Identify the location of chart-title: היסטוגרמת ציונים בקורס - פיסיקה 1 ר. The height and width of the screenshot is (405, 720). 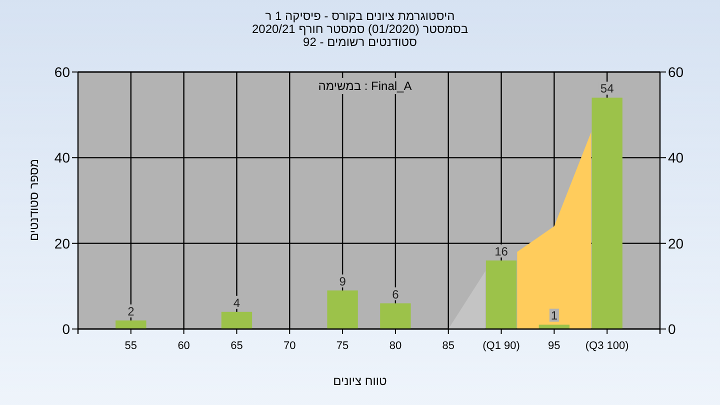
(360, 16).